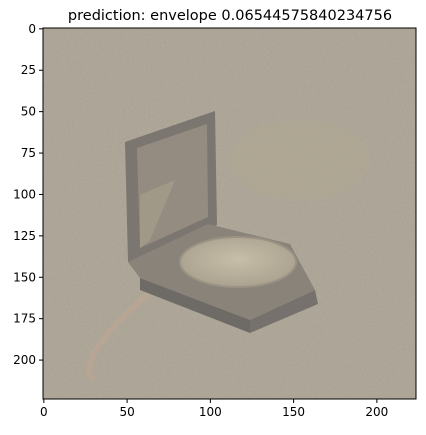 The height and width of the screenshot is (435, 426). Describe the element at coordinates (28, 112) in the screenshot. I see `y-tick-label: 50` at that location.